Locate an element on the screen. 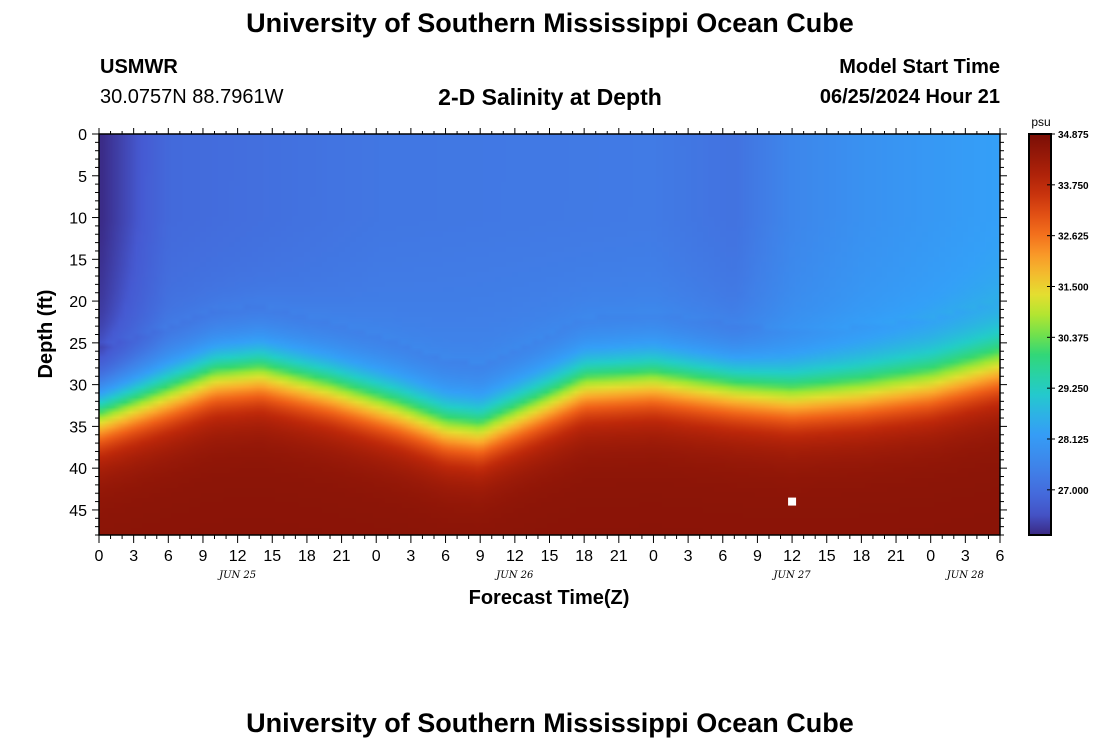 The image size is (1100, 750). colorbar-tick-label: 30.375 is located at coordinates (1073, 338).